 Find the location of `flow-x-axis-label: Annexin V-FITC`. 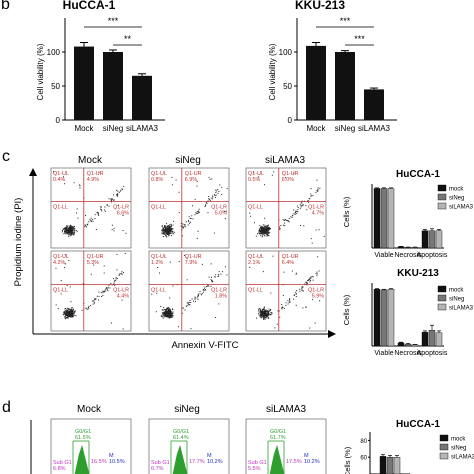

flow-x-axis-label: Annexin V-FITC is located at coordinates (204, 345).